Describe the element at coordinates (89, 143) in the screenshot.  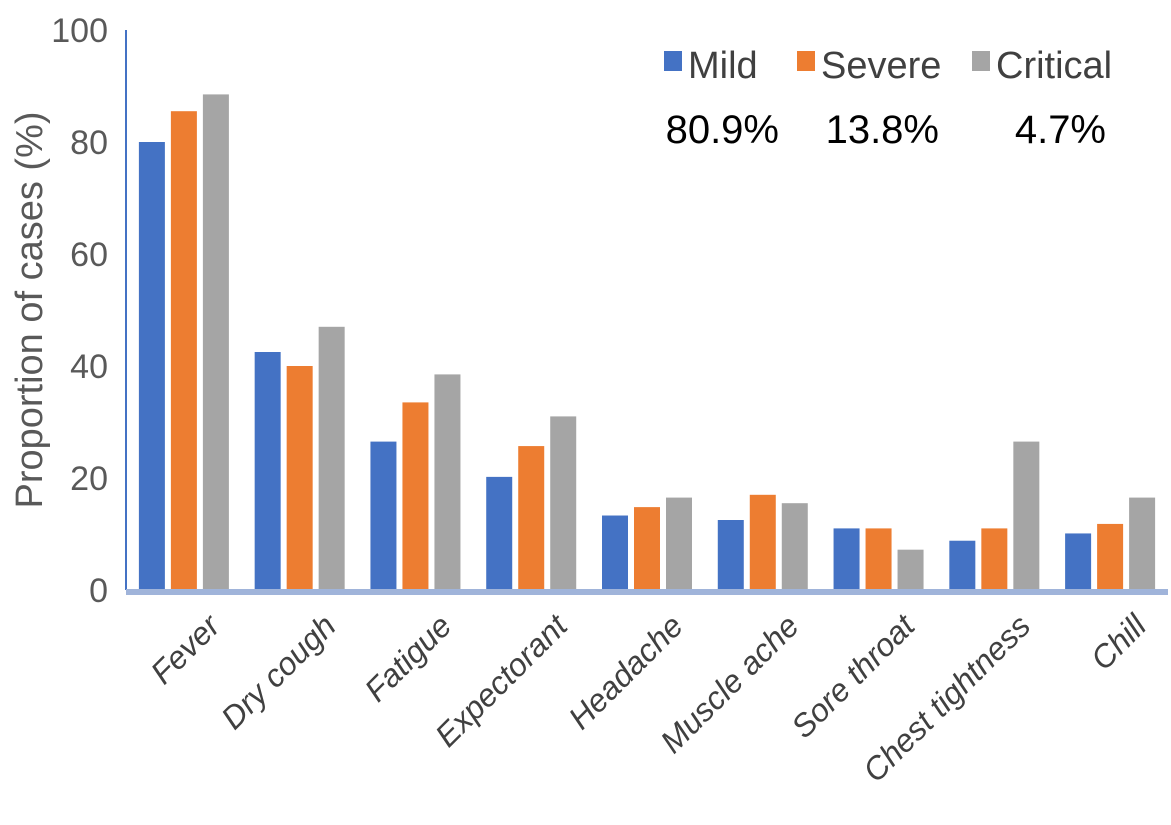
I see `y-tick-label: 80` at that location.